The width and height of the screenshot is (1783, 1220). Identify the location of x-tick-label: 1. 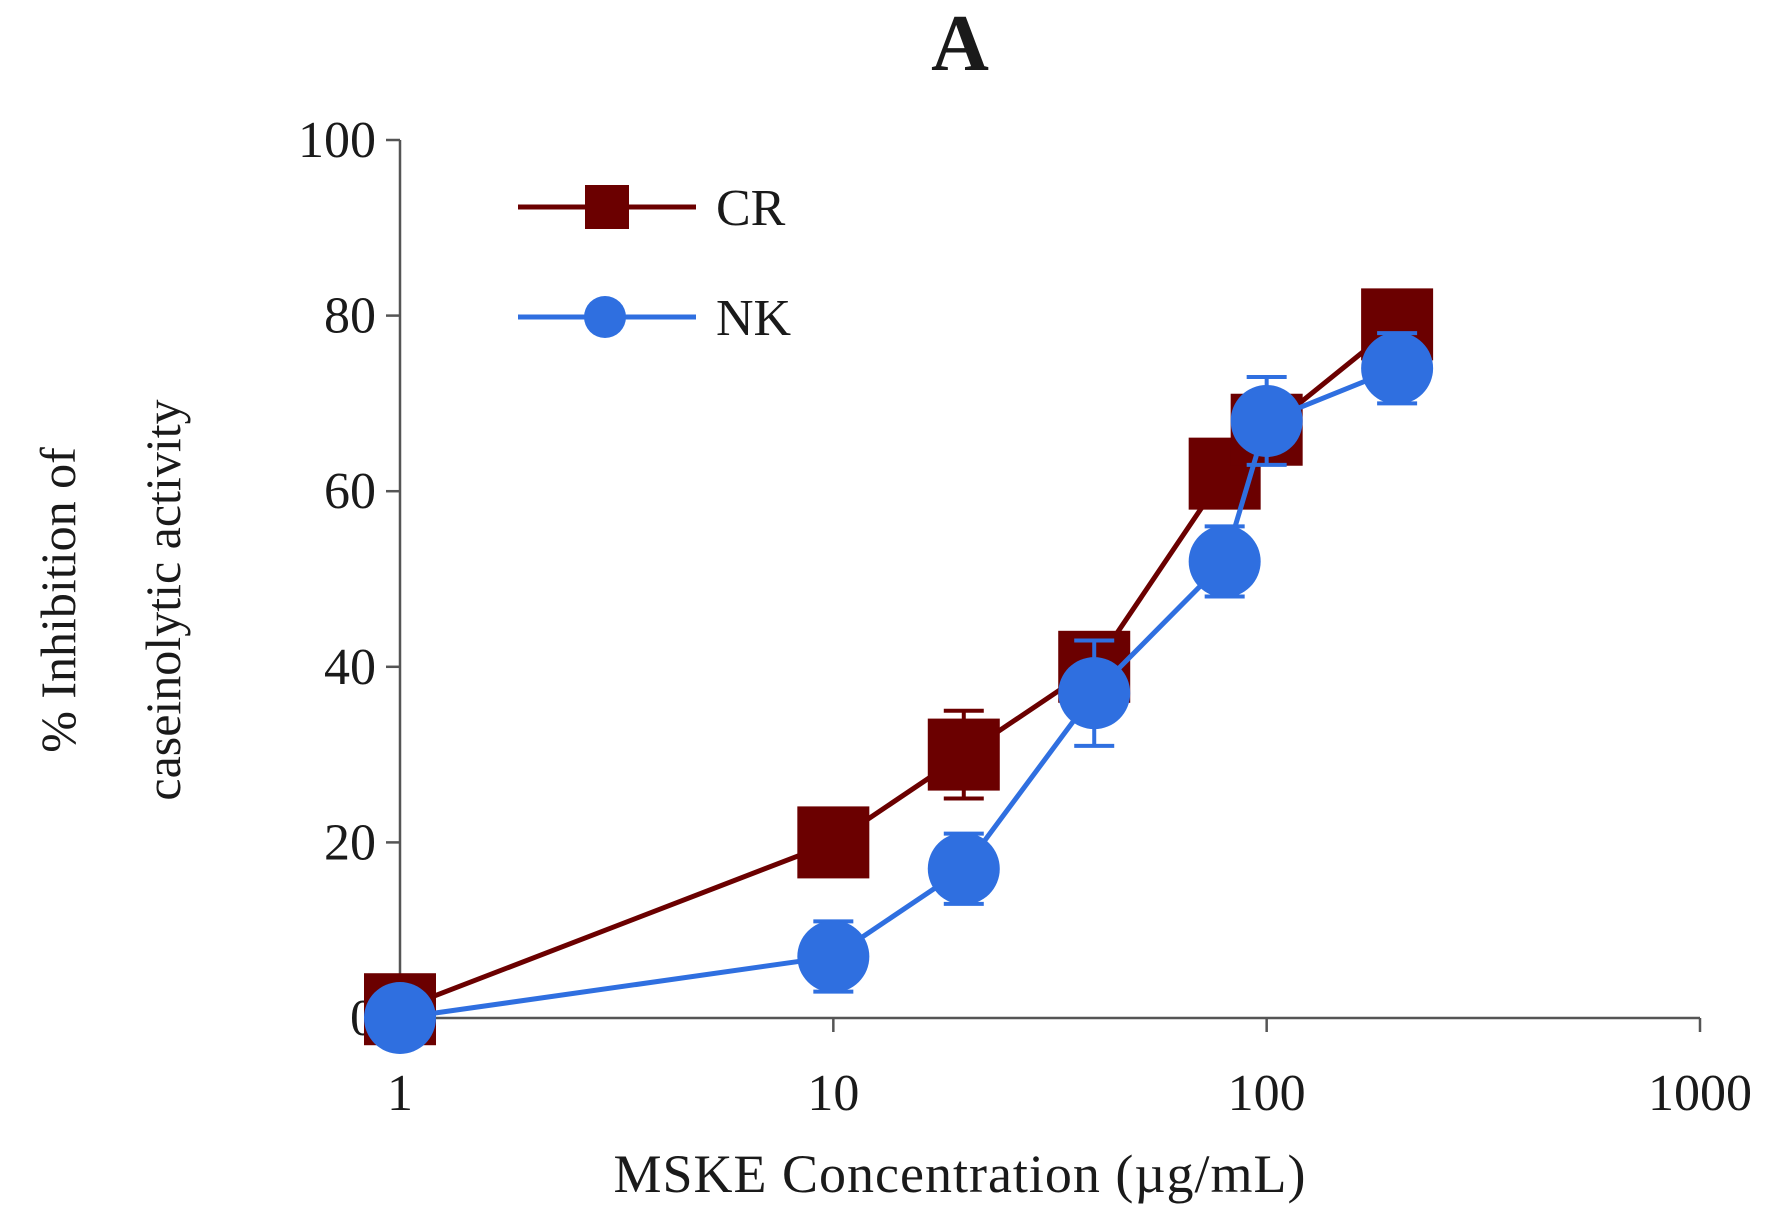
(400, 1093).